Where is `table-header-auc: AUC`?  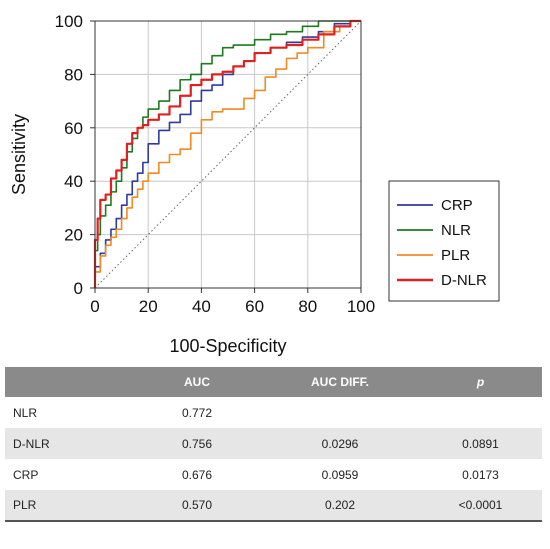
table-header-auc: AUC is located at coordinates (197, 382).